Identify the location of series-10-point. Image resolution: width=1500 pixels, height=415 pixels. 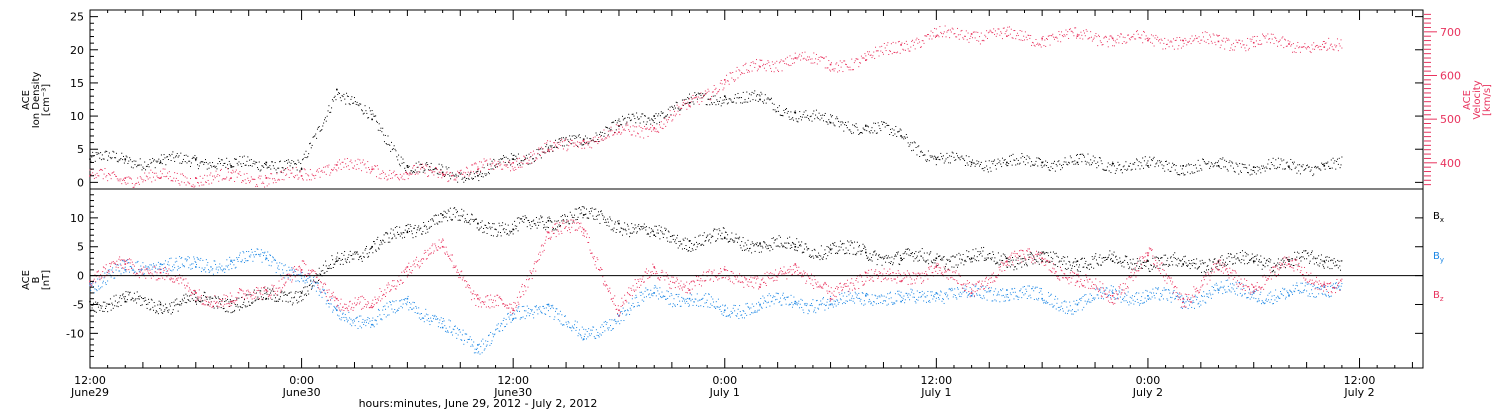
(90, 301).